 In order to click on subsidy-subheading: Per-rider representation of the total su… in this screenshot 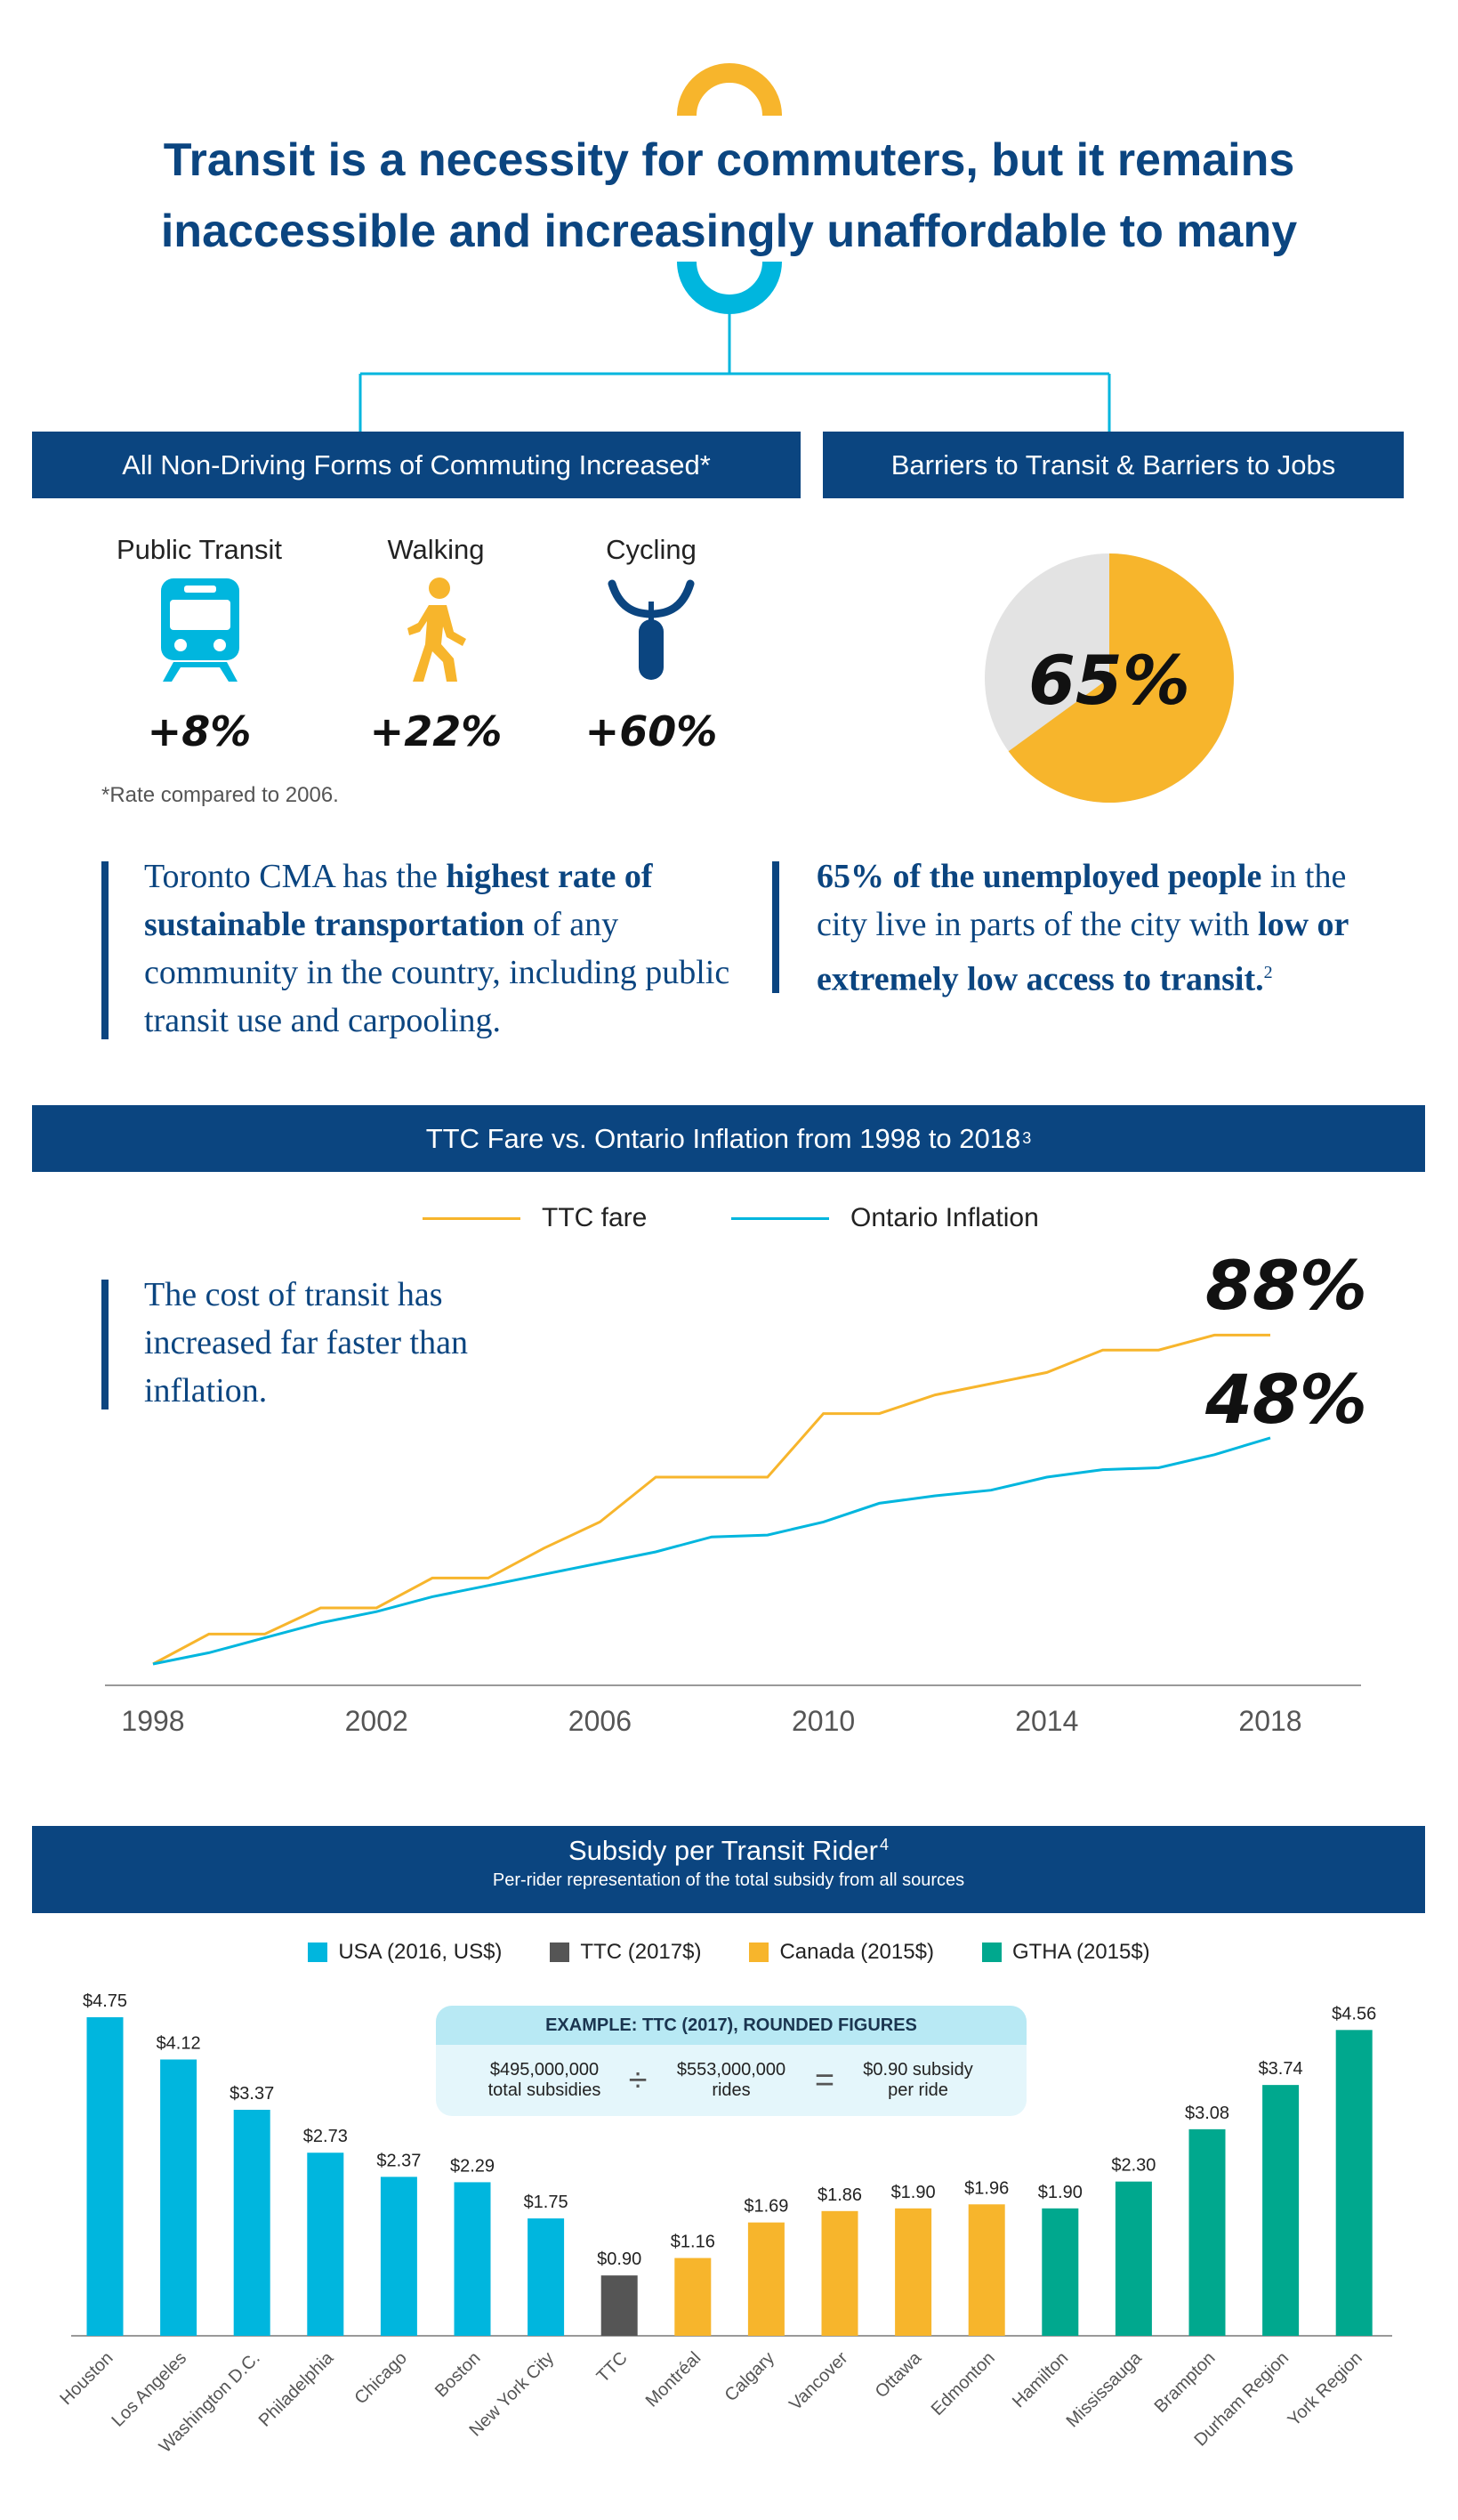, I will do `click(728, 1880)`.